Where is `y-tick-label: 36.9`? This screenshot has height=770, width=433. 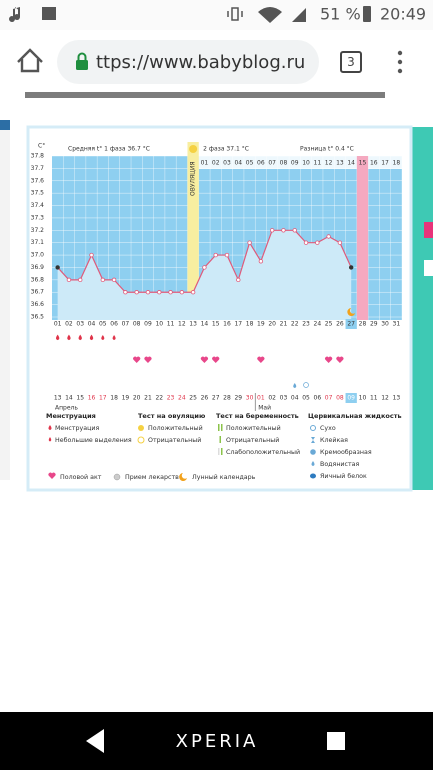 y-tick-label: 36.9 is located at coordinates (38, 267).